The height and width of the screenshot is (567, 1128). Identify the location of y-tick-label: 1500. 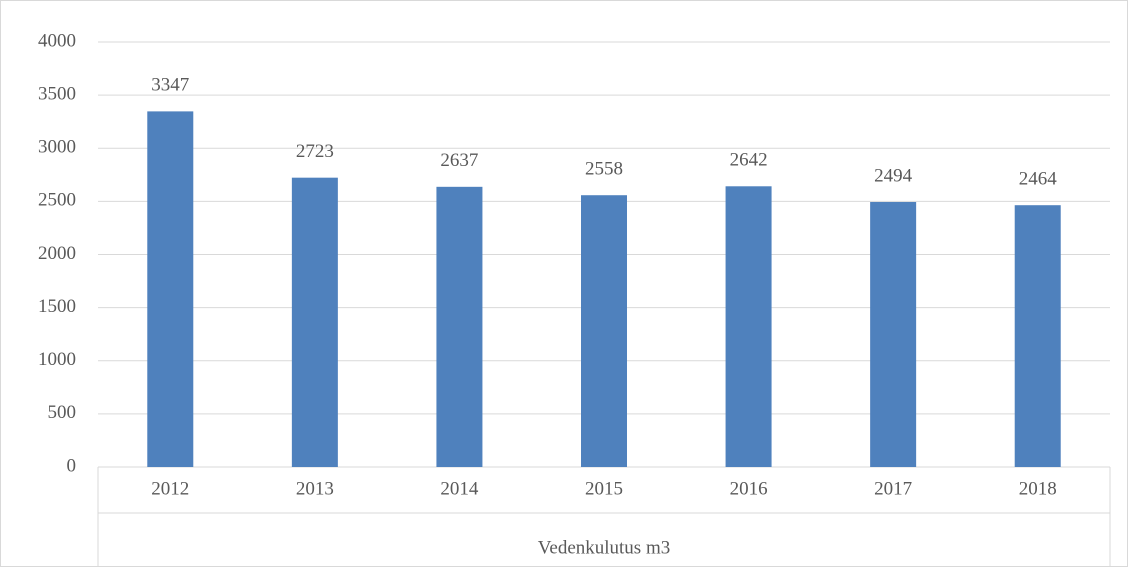
(57, 306).